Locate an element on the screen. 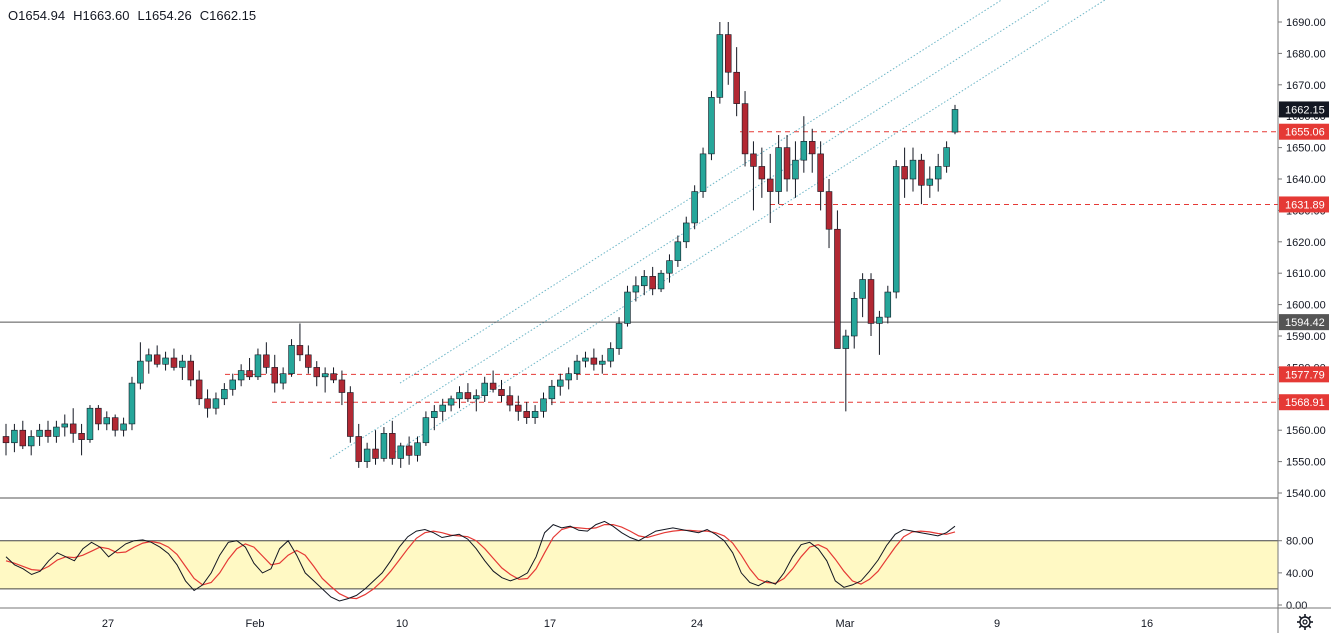  price-tag-label: 1662.15 is located at coordinates (1305, 110).